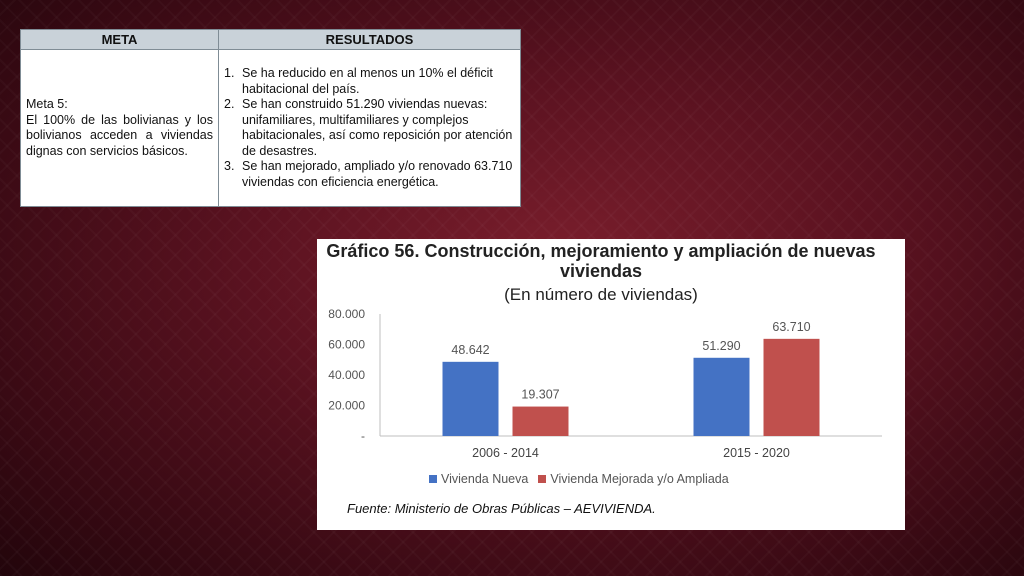 The width and height of the screenshot is (1024, 576). Describe the element at coordinates (540, 395) in the screenshot. I see `data-label: 19.307` at that location.